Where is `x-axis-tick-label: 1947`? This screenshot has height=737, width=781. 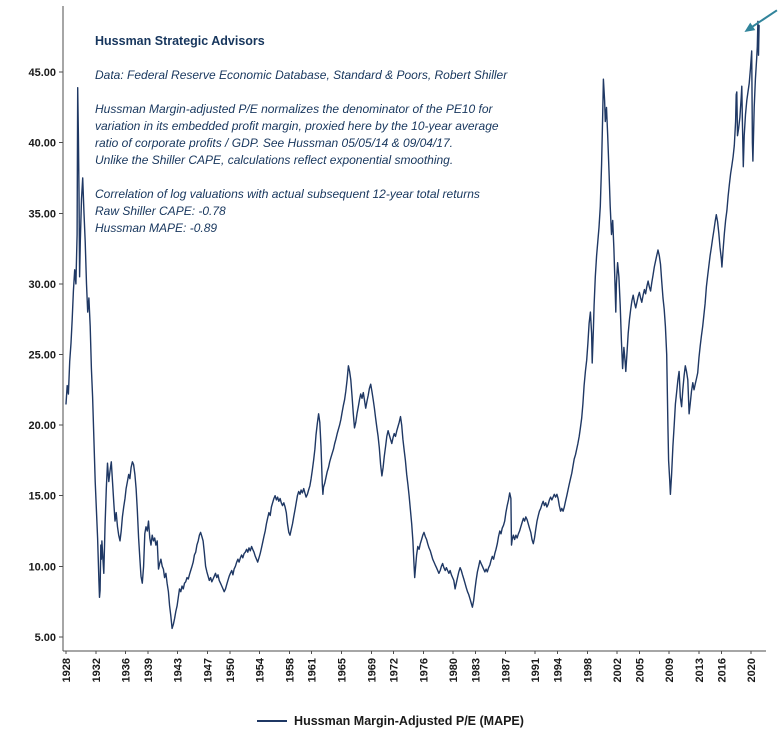
x-axis-tick-label: 1947 is located at coordinates (208, 670).